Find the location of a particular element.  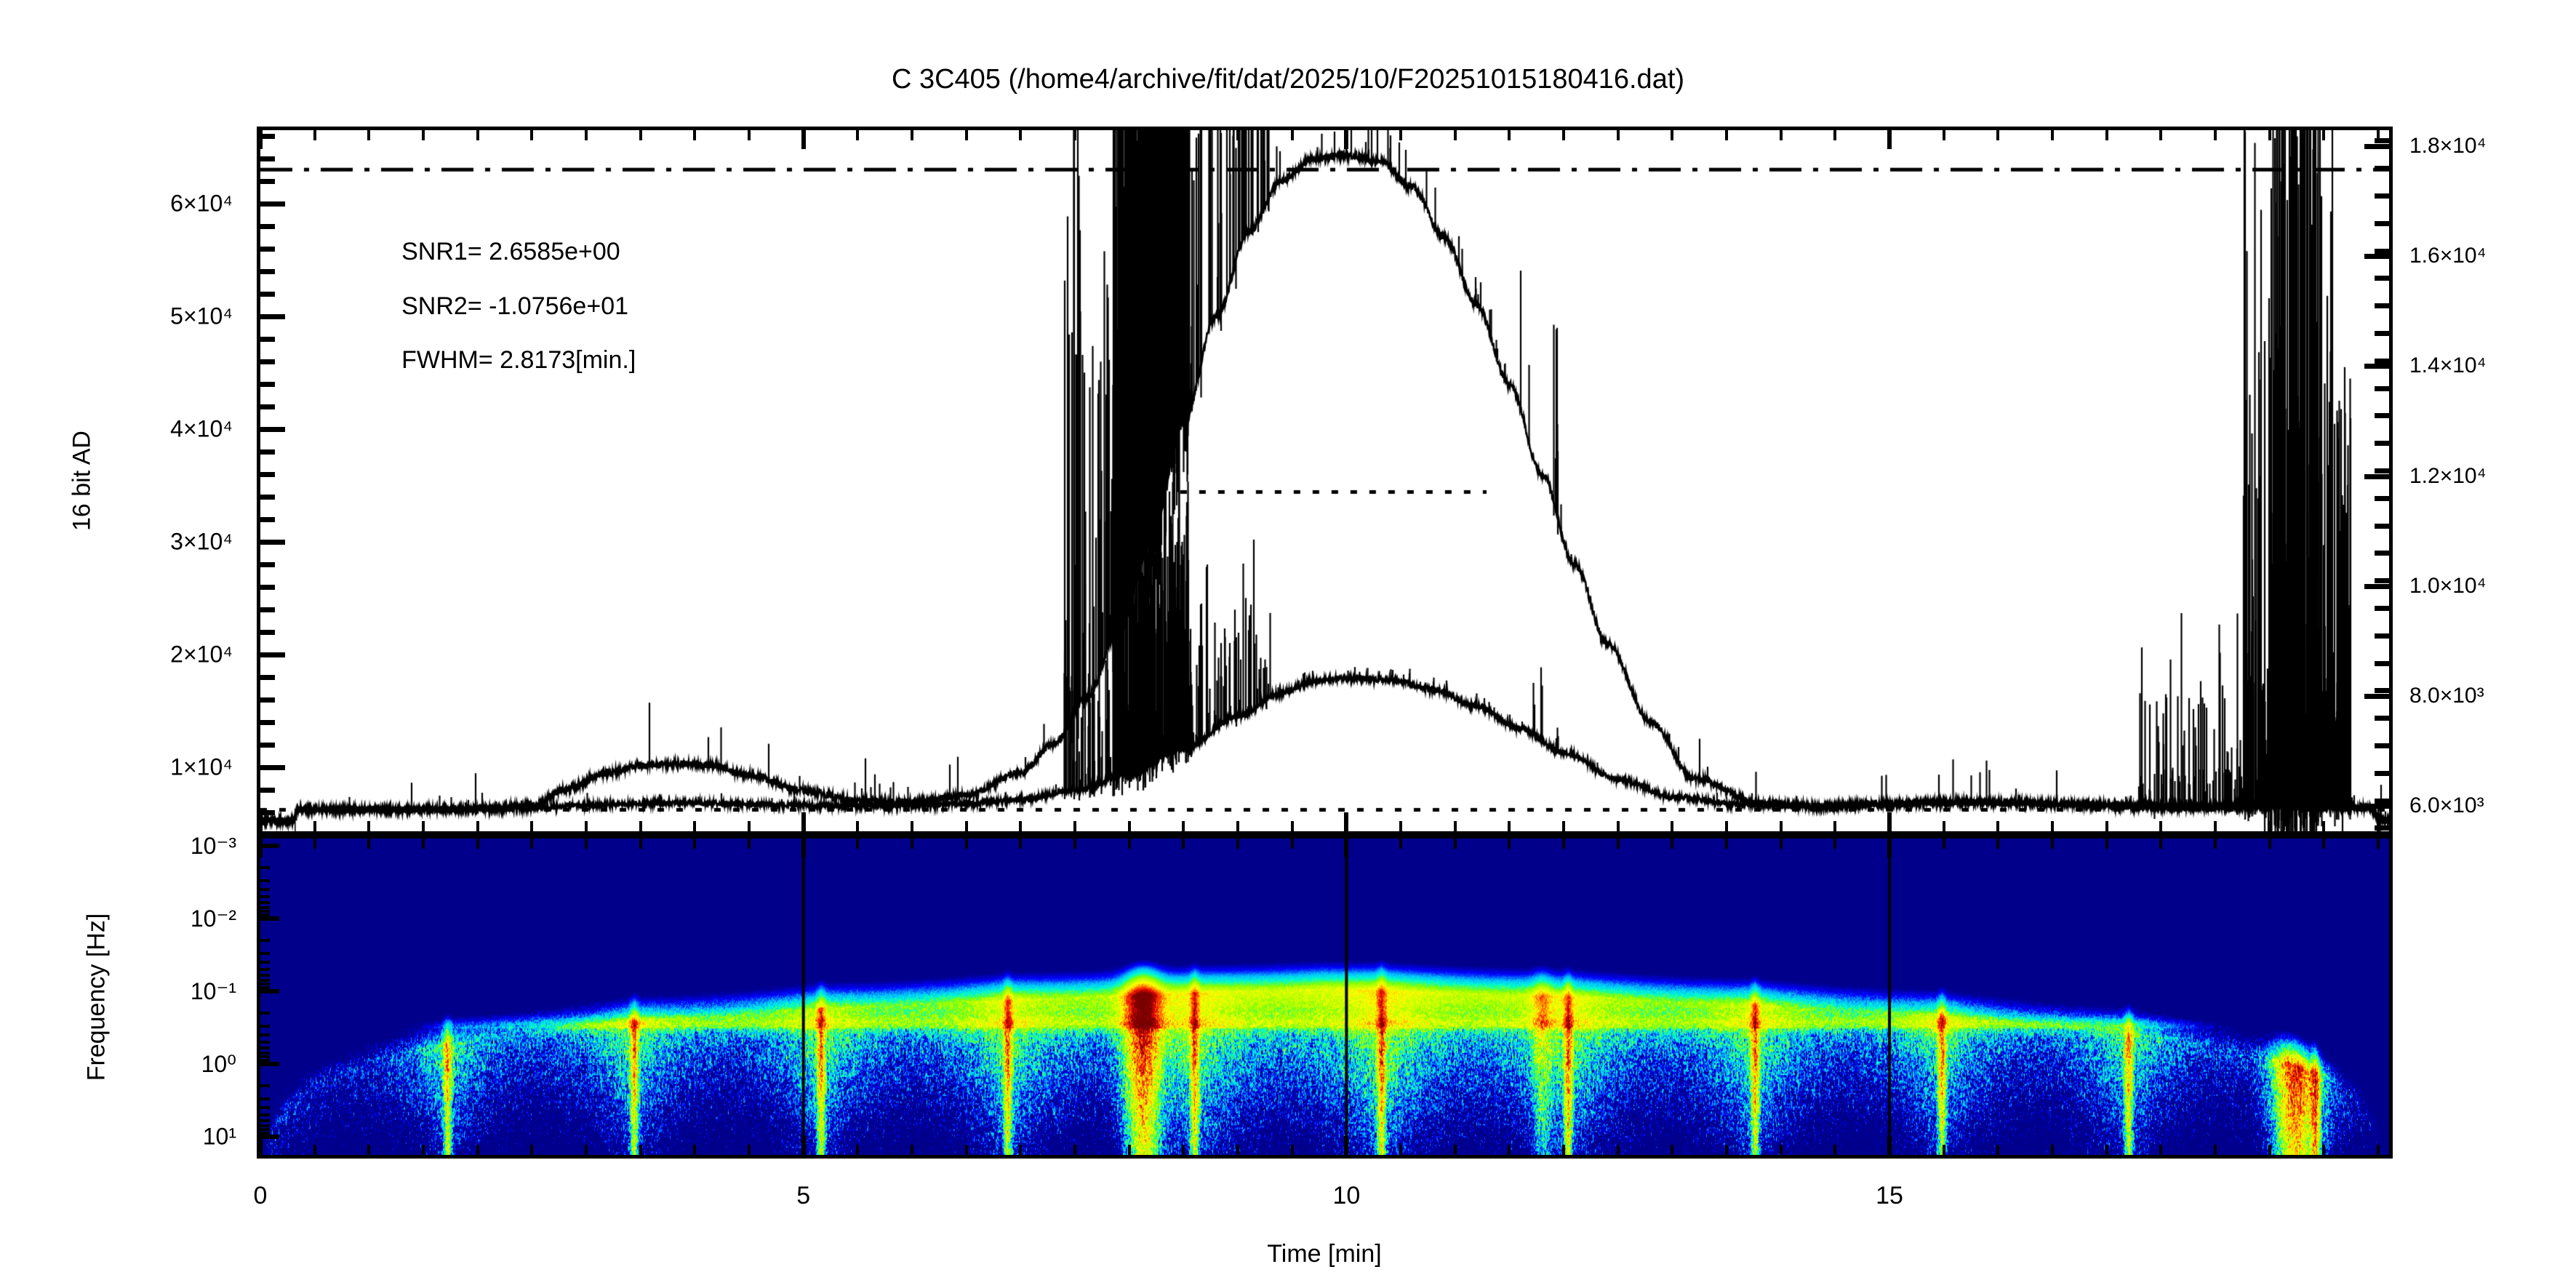

frequency-axis-title: Frequency [Hz] is located at coordinates (96, 997).